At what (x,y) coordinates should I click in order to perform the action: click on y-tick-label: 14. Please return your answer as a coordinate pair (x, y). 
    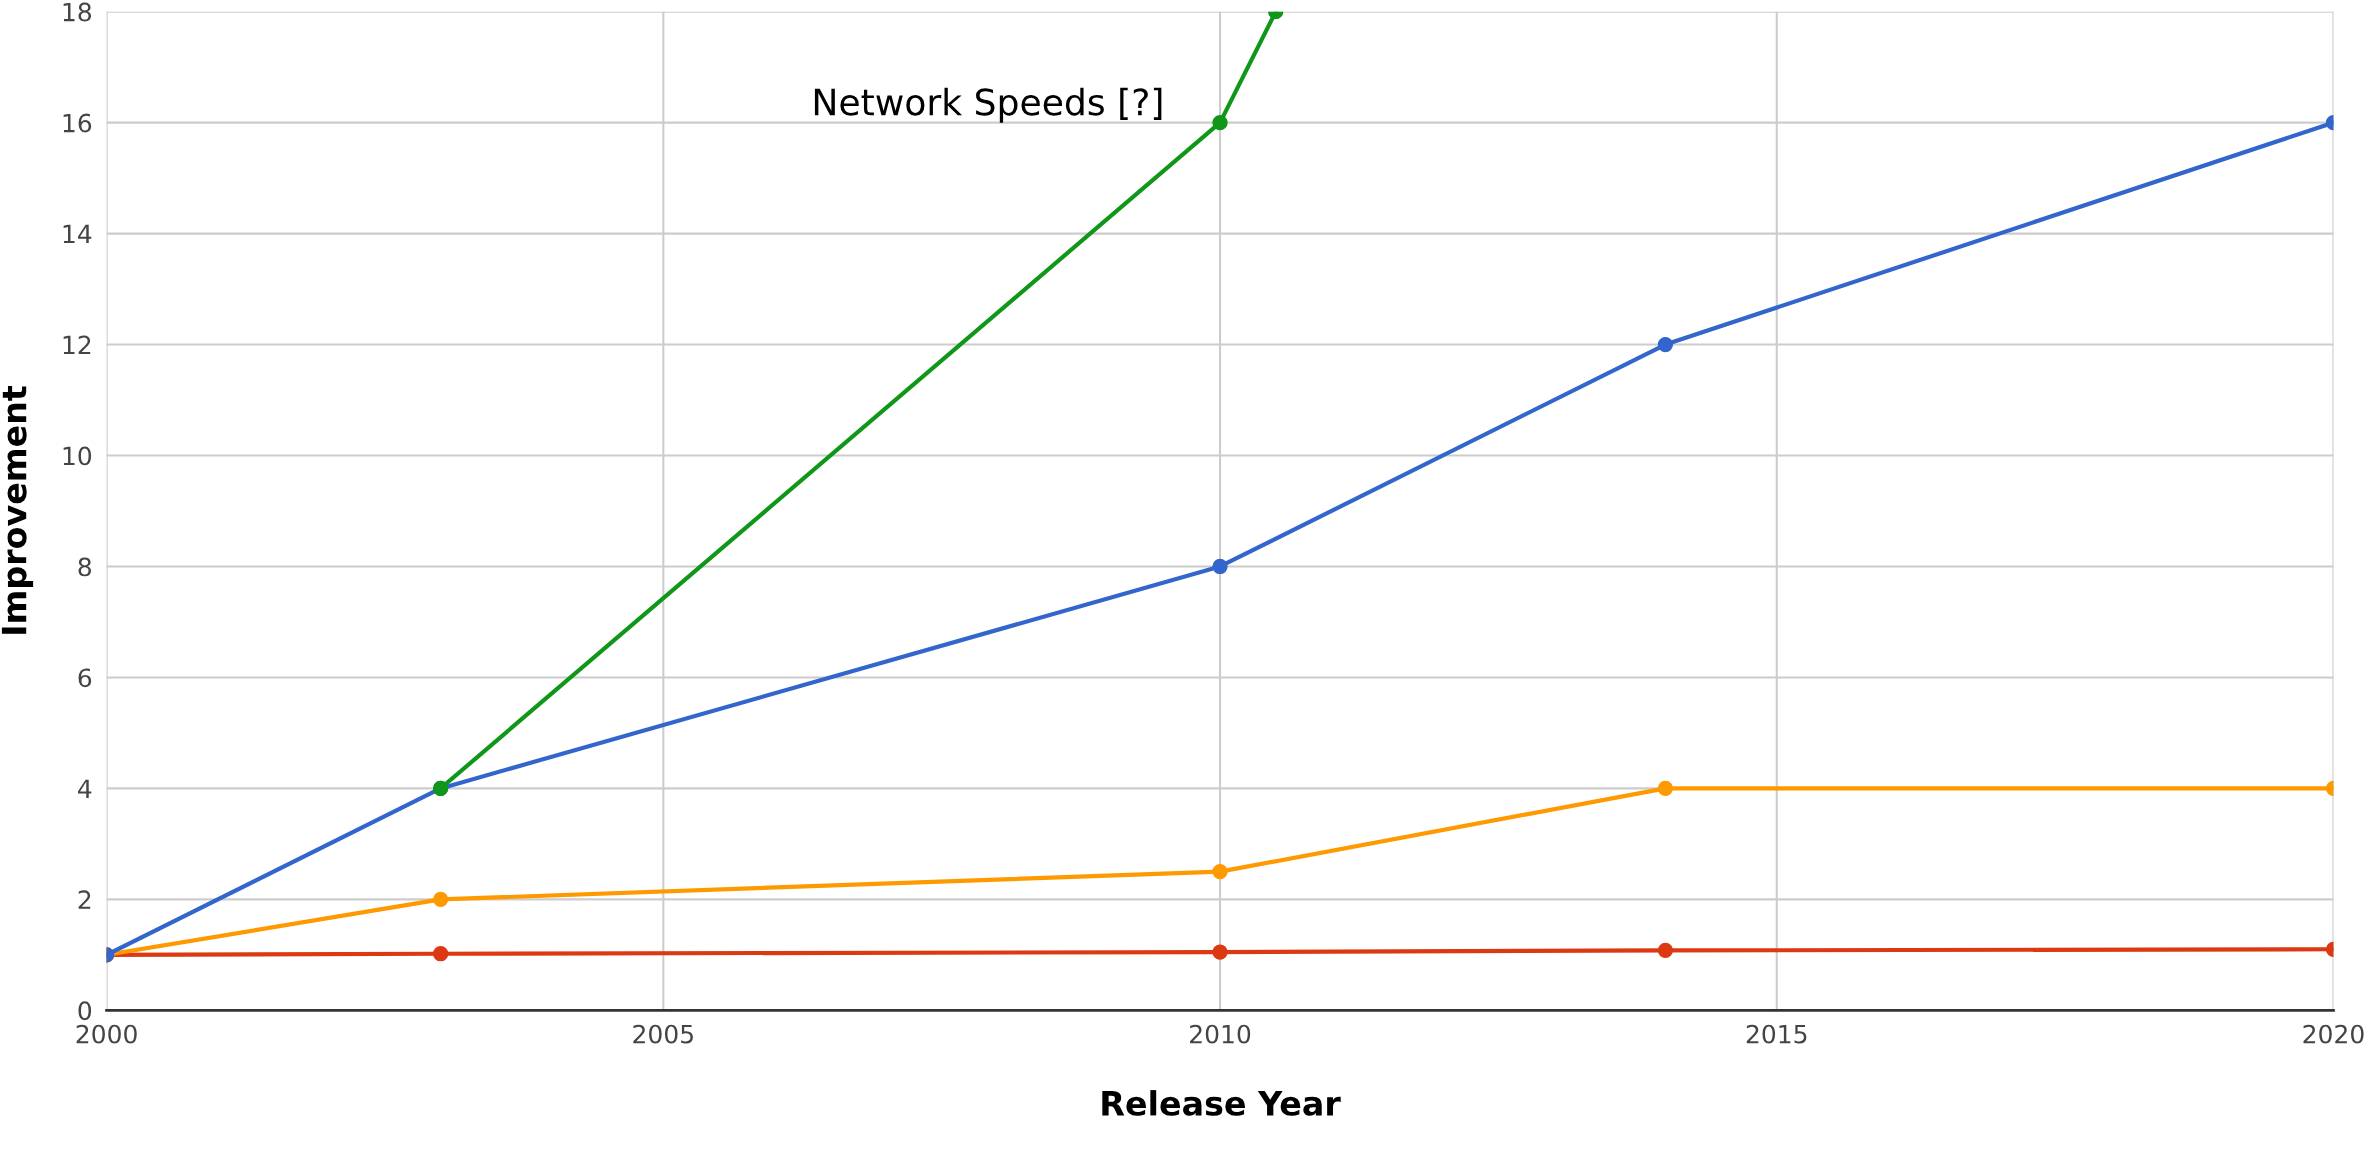
    Looking at the image, I should click on (77, 234).